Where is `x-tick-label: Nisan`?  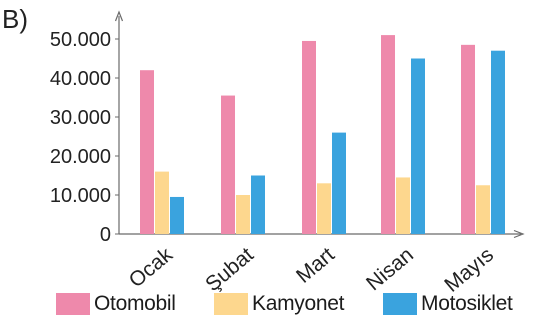
x-tick-label: Nisan is located at coordinates (390, 267).